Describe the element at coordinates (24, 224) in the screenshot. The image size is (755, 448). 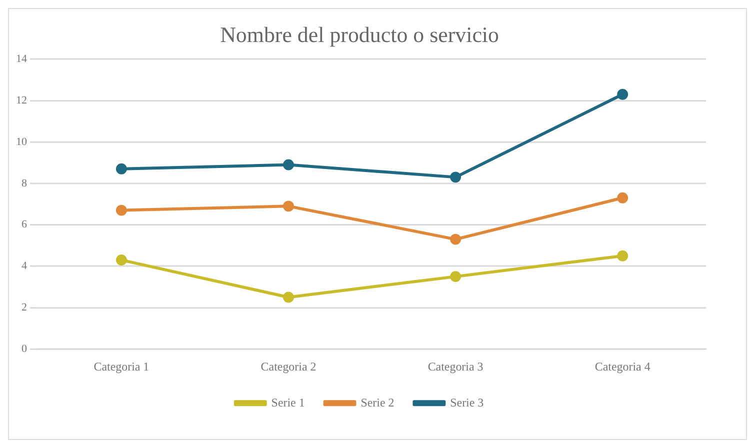
I see `y-tick-label: 6` at that location.